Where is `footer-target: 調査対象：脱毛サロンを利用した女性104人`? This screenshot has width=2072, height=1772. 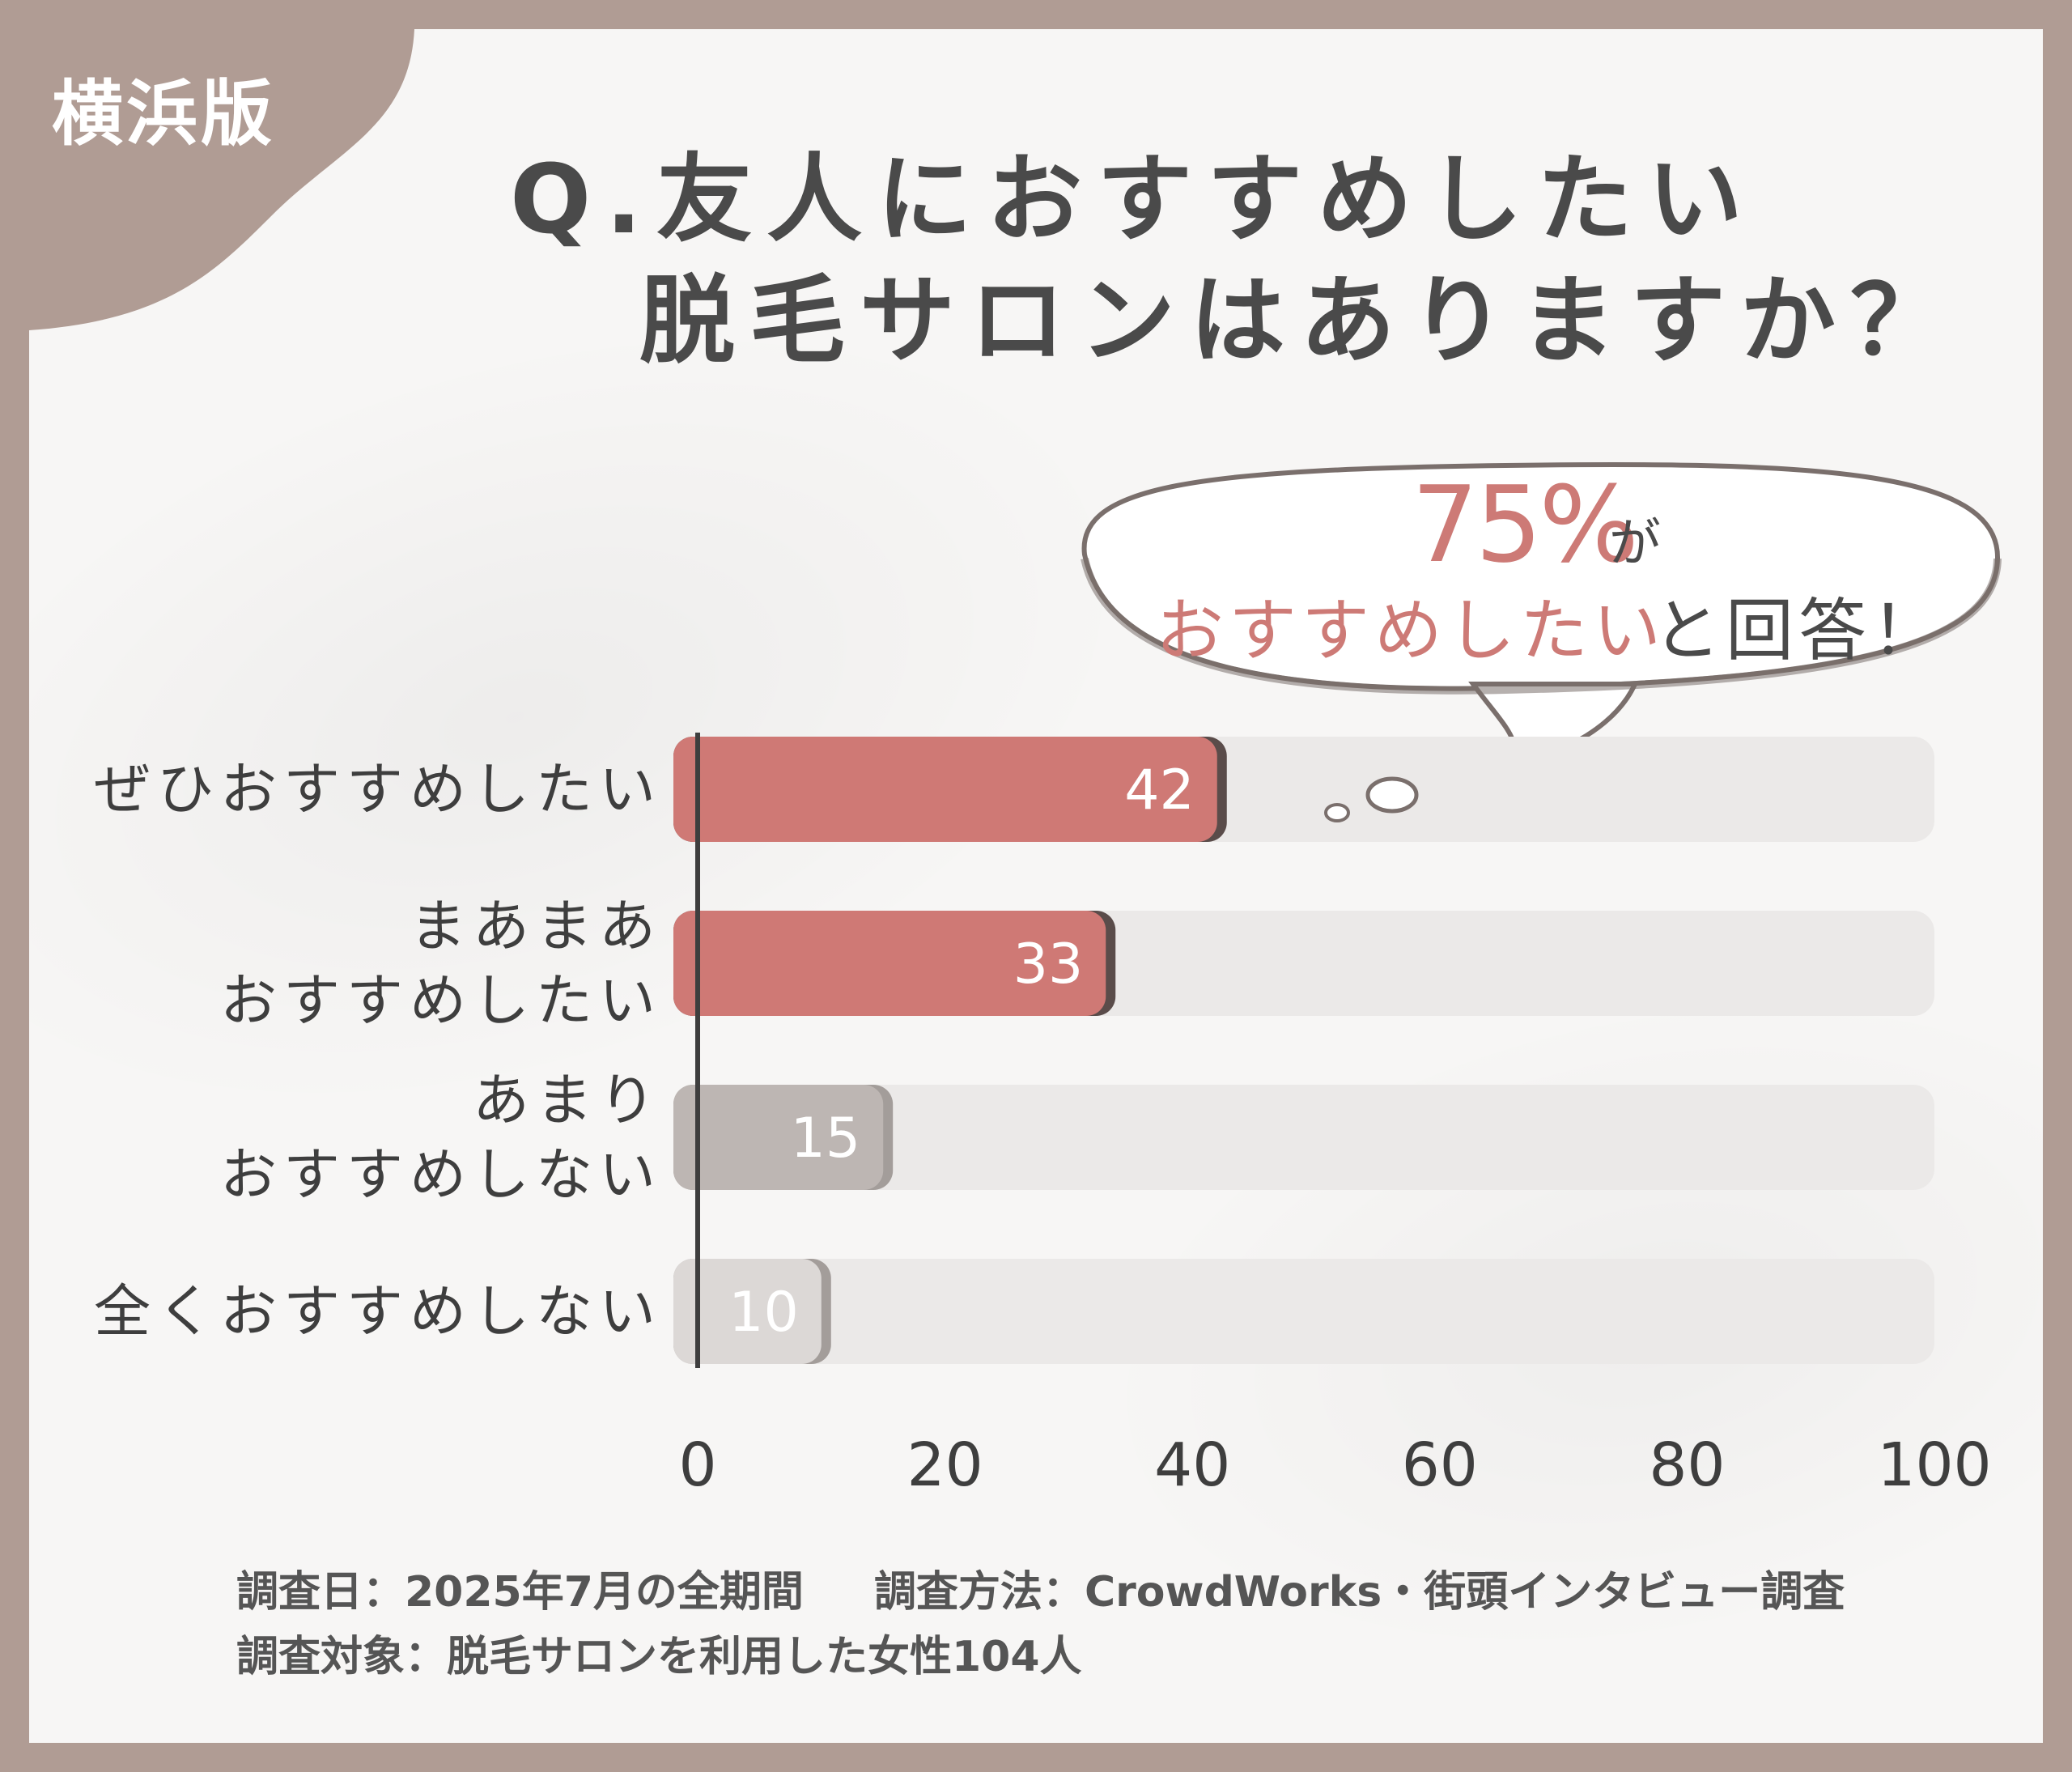
footer-target: 調査対象：脱毛サロンを利用した女性104人 is located at coordinates (659, 1657).